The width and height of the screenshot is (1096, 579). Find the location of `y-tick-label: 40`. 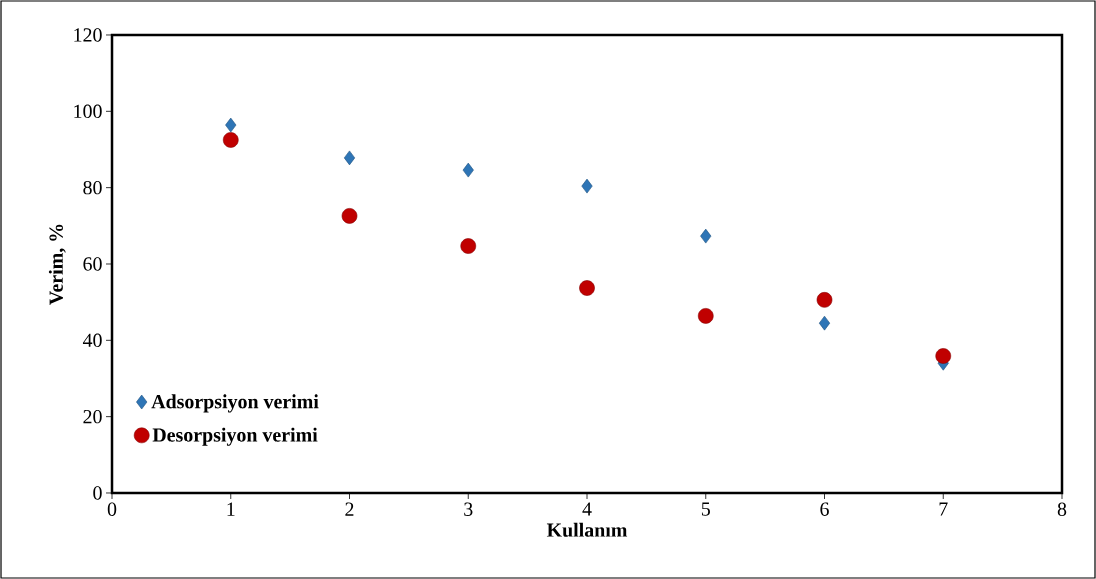

y-tick-label: 40 is located at coordinates (92, 340).